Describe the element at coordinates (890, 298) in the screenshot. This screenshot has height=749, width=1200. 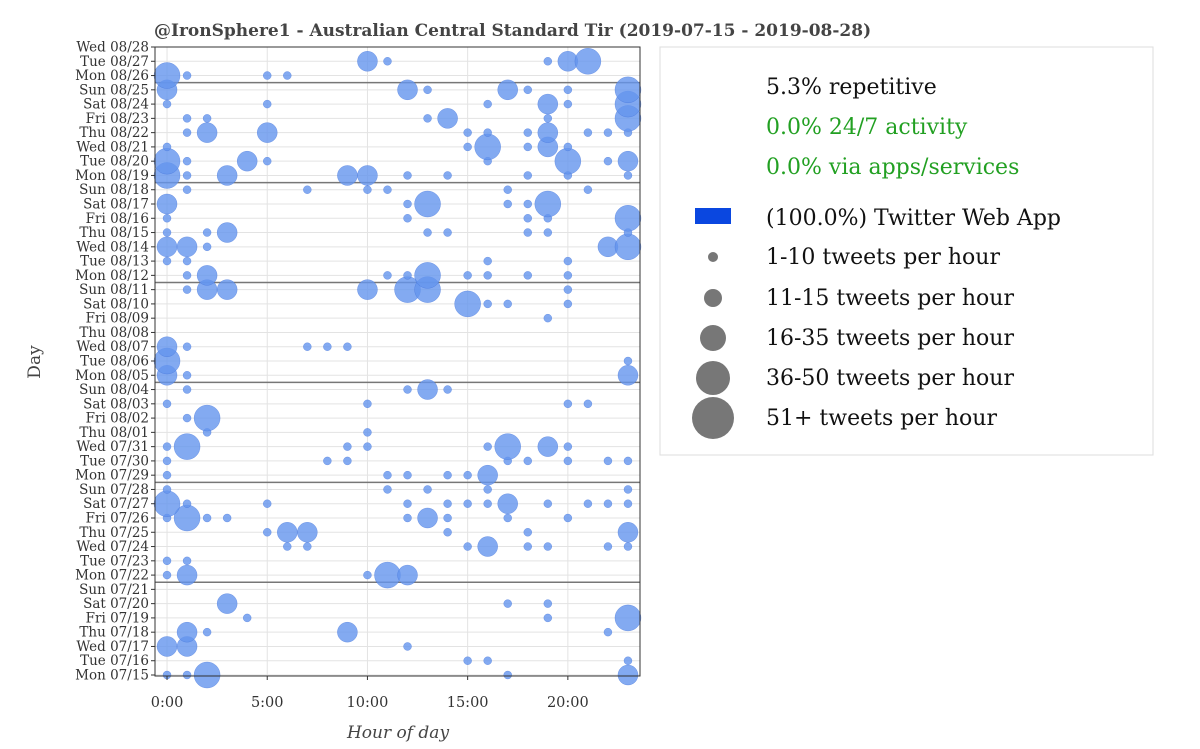
I see `legend-size-label: 11-15 tweets per hour` at that location.